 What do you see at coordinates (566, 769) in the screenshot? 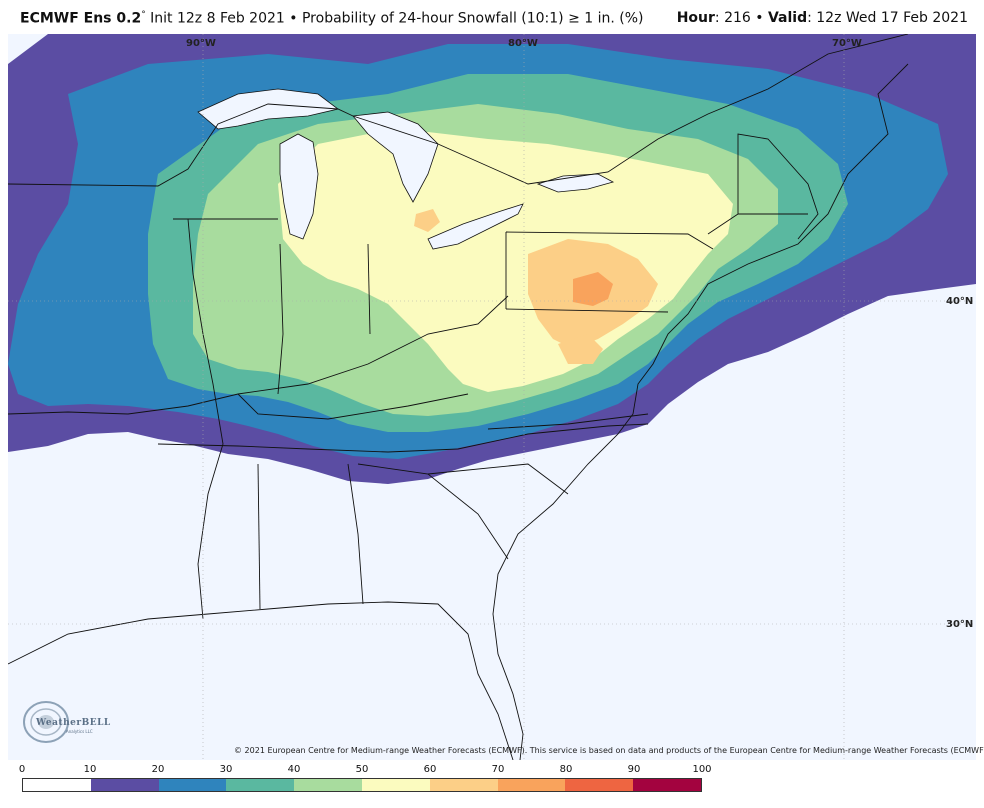
I see `colorbar-tick-label: 80` at bounding box center [566, 769].